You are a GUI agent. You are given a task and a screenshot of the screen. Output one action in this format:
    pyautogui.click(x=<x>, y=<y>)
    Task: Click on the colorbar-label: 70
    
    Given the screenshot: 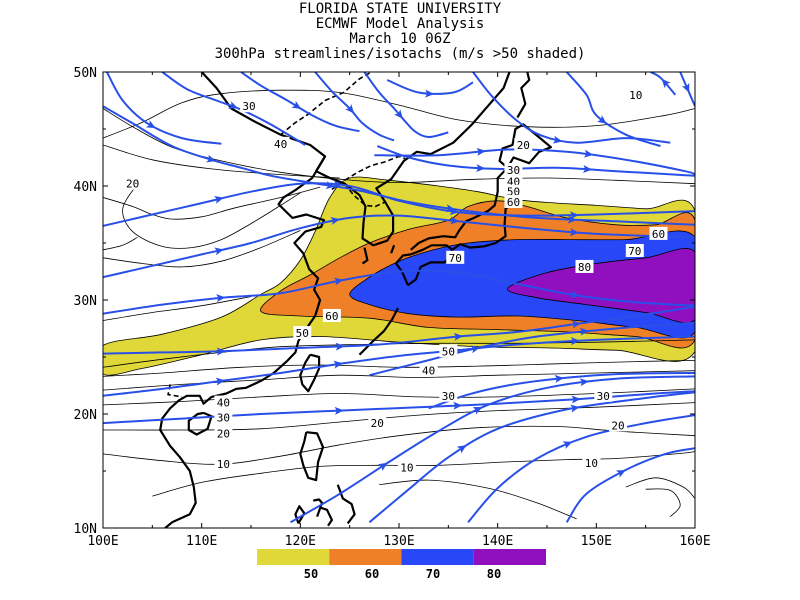 What is the action you would take?
    pyautogui.click(x=433, y=574)
    